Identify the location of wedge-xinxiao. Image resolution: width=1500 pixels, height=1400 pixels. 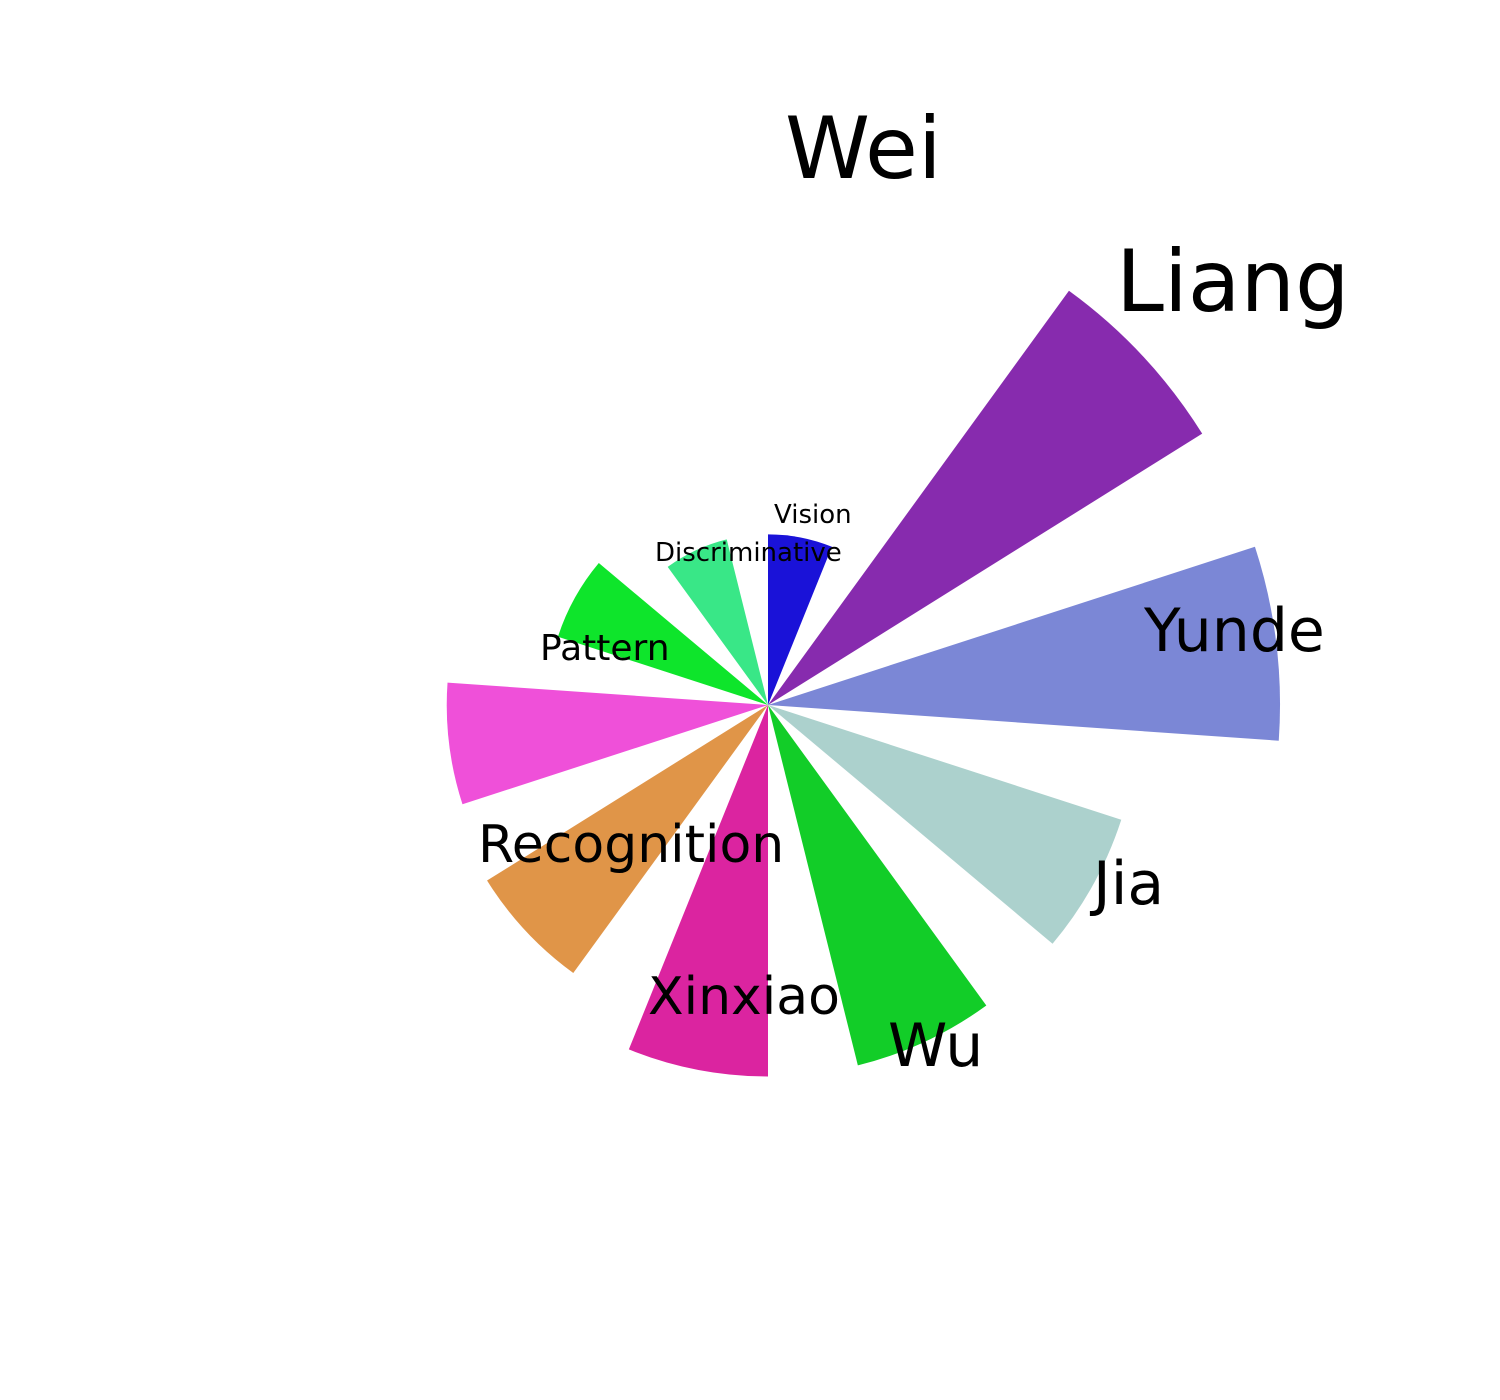
(627, 839).